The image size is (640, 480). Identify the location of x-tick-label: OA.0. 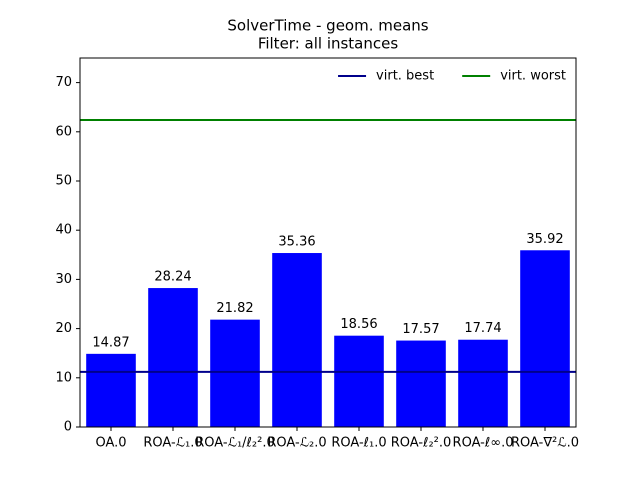
(110, 443).